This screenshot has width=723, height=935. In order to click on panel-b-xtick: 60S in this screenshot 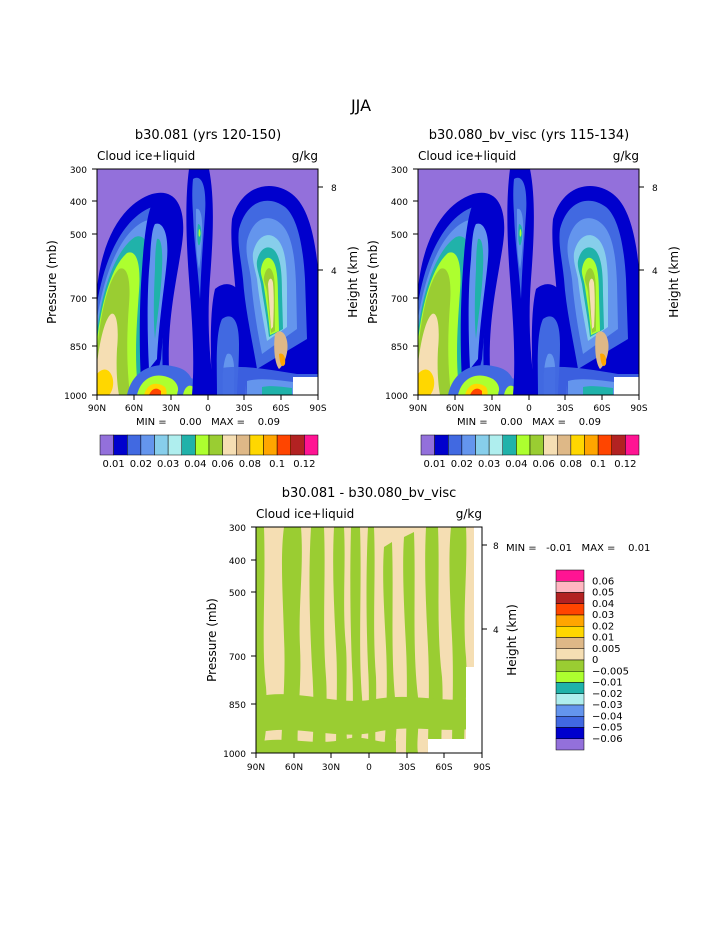, I will do `click(601, 409)`.